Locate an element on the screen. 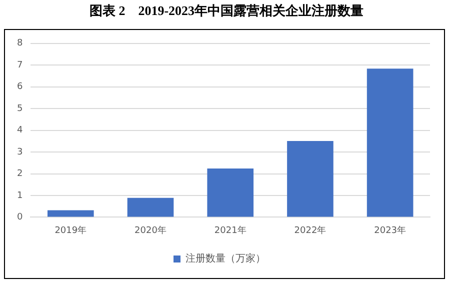  x-tick-label: 2020年 is located at coordinates (150, 230).